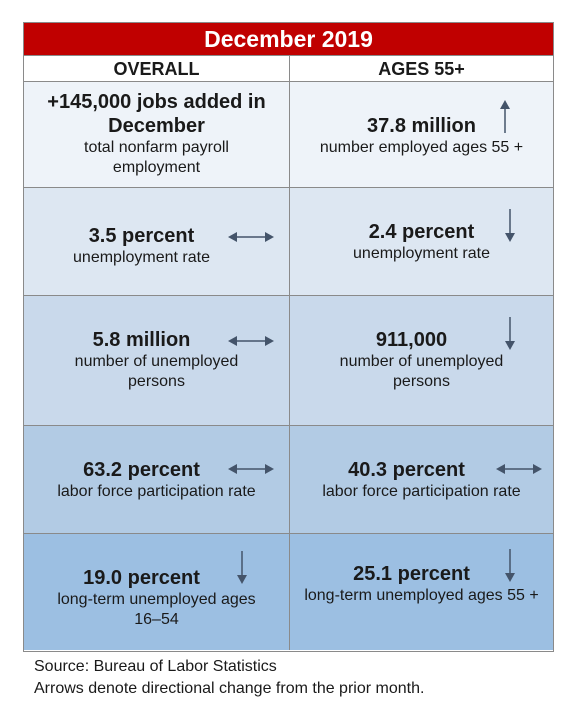  I want to click on overall-description: number of unemployed persons, so click(156, 371).